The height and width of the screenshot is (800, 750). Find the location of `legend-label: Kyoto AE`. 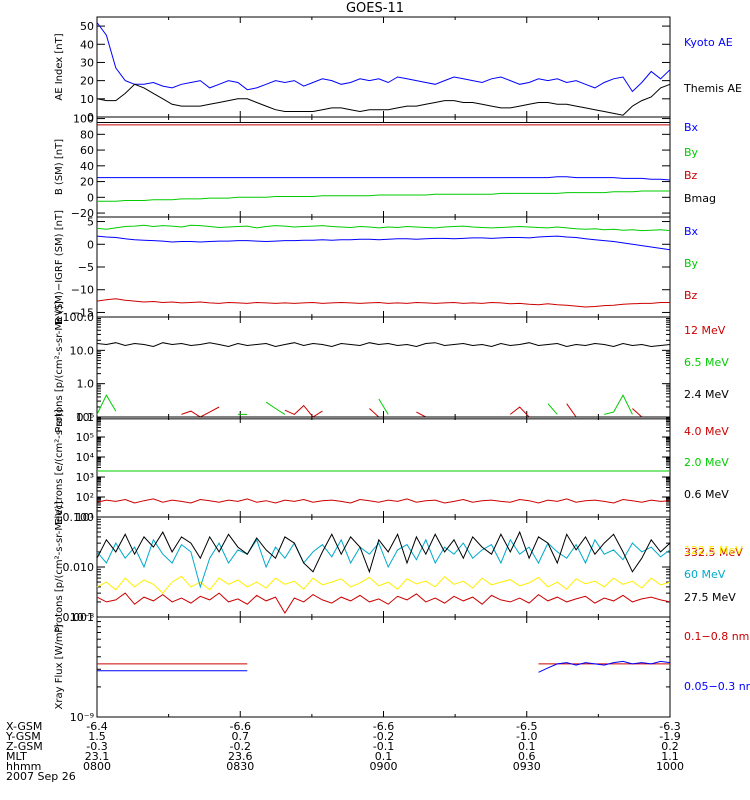

legend-label: Kyoto AE is located at coordinates (708, 42).